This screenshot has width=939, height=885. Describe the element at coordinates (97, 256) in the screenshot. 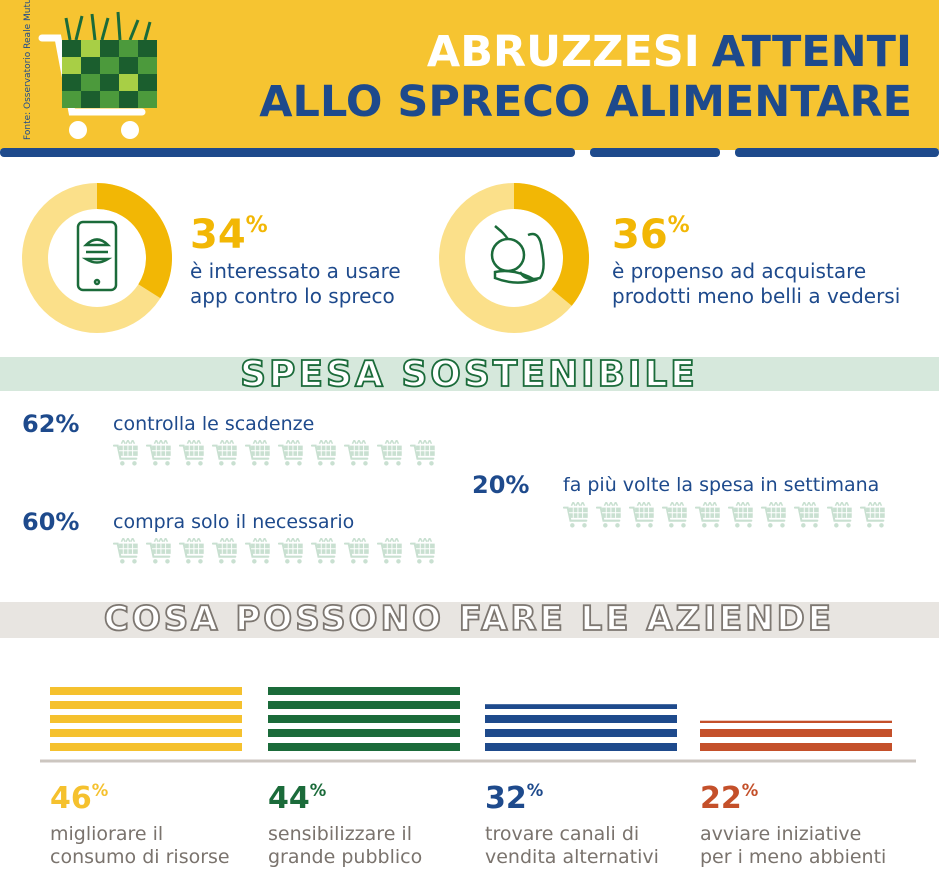

I see `phone-icon` at that location.